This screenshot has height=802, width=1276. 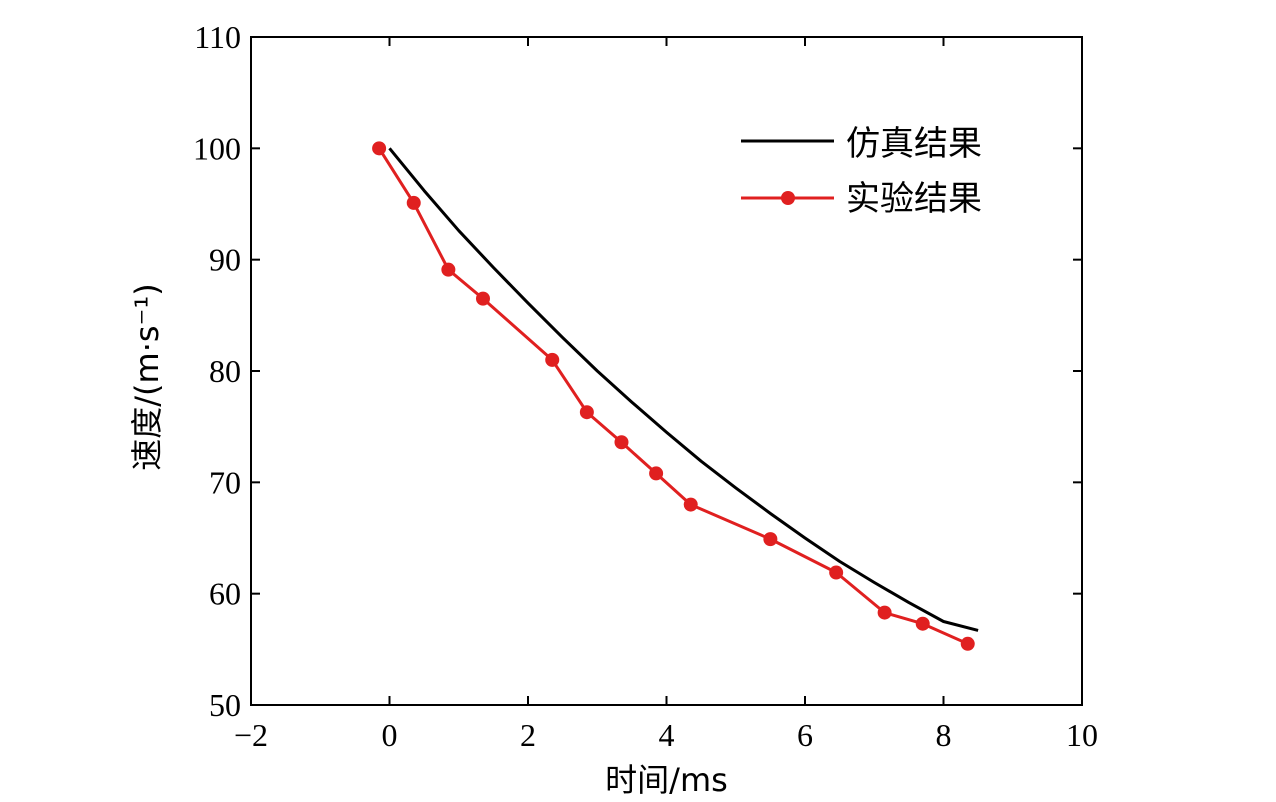 I want to click on legend-label-simulation: 仿真结果, so click(x=914, y=144).